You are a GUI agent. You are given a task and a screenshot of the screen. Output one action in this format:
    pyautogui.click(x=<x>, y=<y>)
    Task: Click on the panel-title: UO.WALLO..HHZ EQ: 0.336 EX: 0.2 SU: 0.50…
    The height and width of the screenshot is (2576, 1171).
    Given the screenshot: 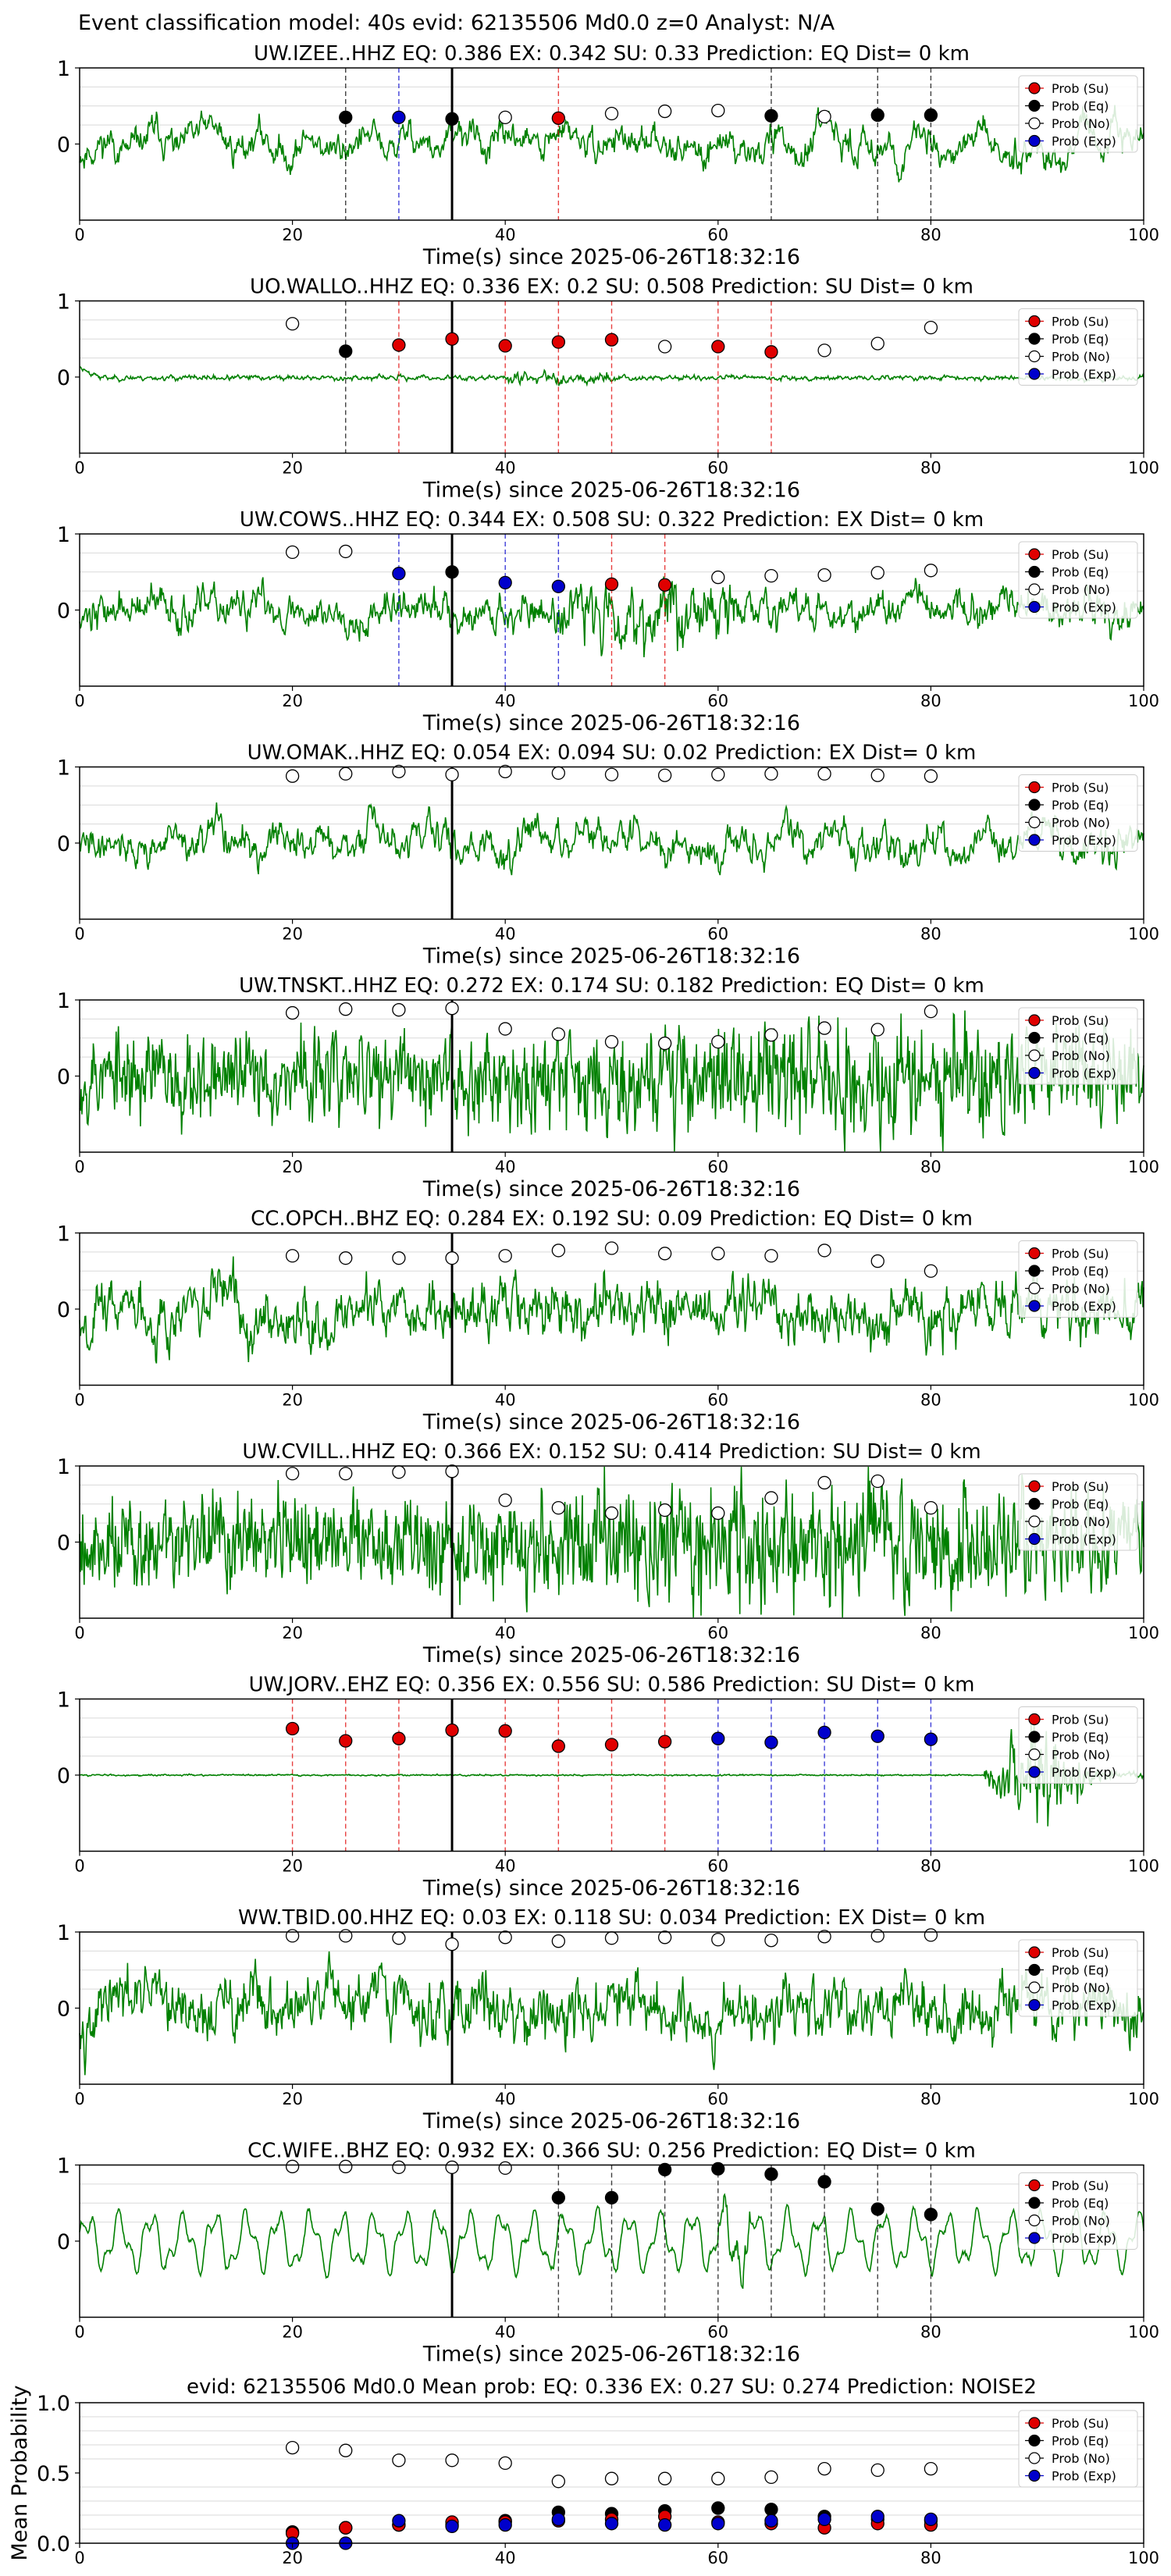 What is the action you would take?
    pyautogui.click(x=611, y=287)
    